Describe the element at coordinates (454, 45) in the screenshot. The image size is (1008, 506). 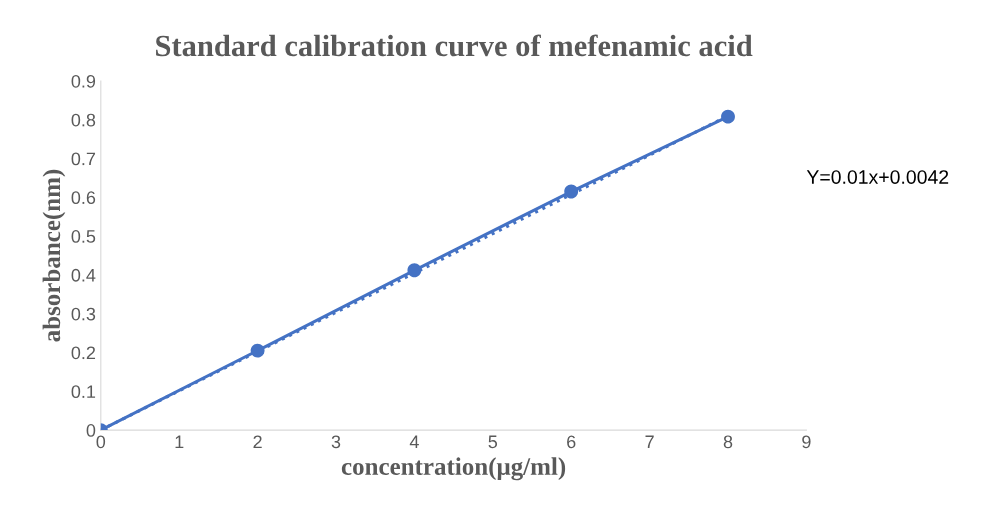
I see `chart-title: Standard calibration curve of mefenamic acid` at that location.